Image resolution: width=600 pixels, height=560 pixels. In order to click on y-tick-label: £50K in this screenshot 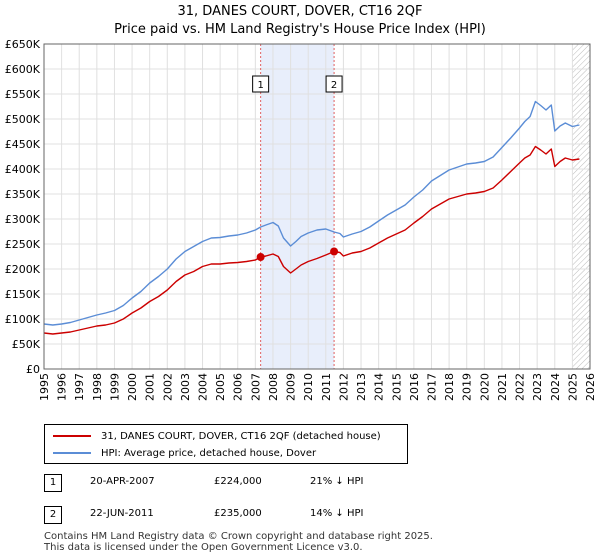, I will do `click(26, 344)`.